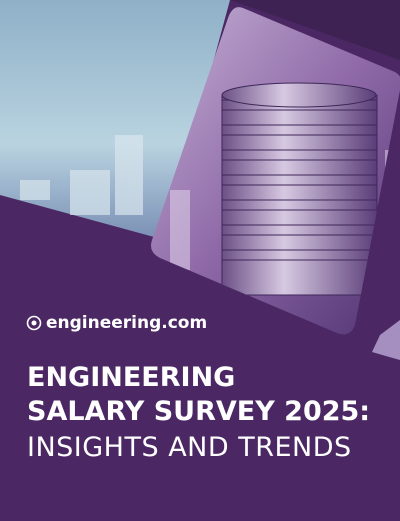 This screenshot has height=521, width=400. Describe the element at coordinates (34, 323) in the screenshot. I see `logo-icon` at that location.